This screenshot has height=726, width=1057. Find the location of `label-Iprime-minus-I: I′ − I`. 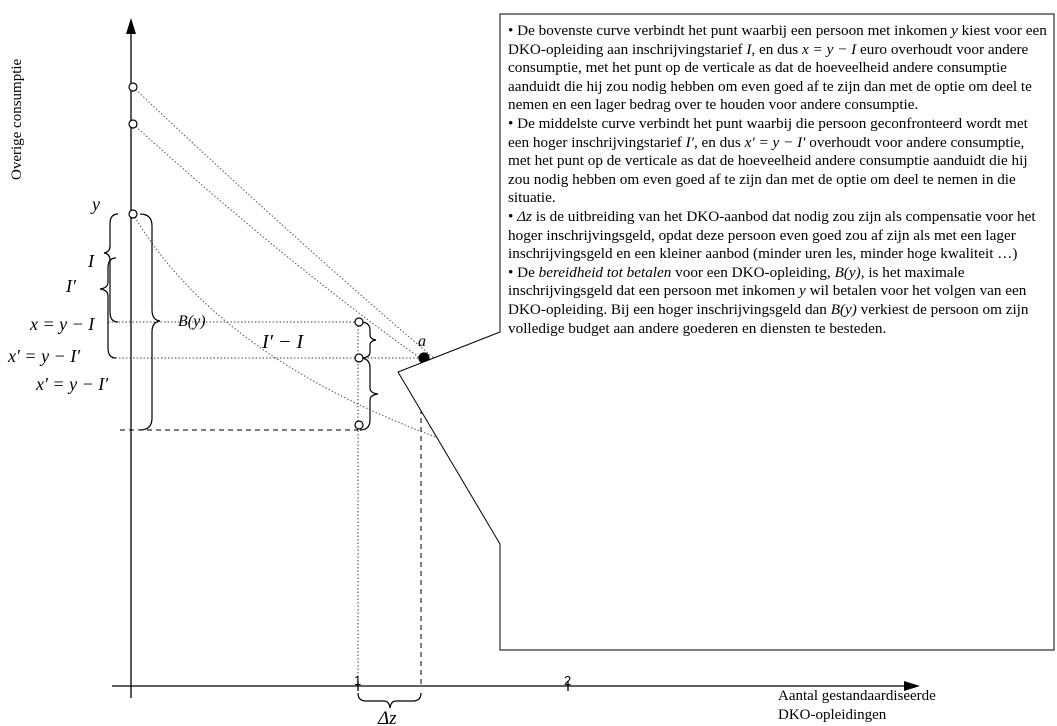

label-Iprime-minus-I: I′ − I is located at coordinates (283, 342).